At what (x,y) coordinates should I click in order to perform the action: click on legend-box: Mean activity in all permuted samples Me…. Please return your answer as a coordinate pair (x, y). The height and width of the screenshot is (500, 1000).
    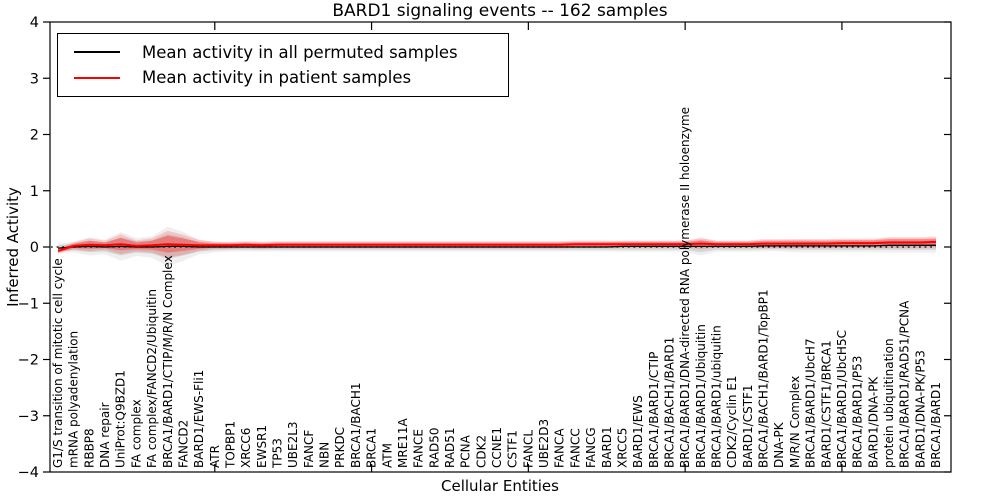
    Looking at the image, I should click on (283, 65).